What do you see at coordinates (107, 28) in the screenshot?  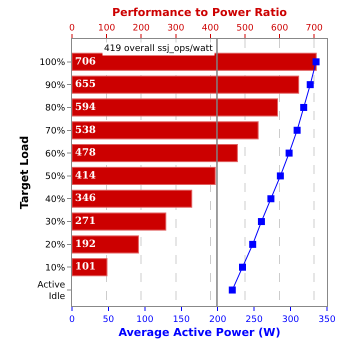 I see `x2-tick-label: 100` at bounding box center [107, 28].